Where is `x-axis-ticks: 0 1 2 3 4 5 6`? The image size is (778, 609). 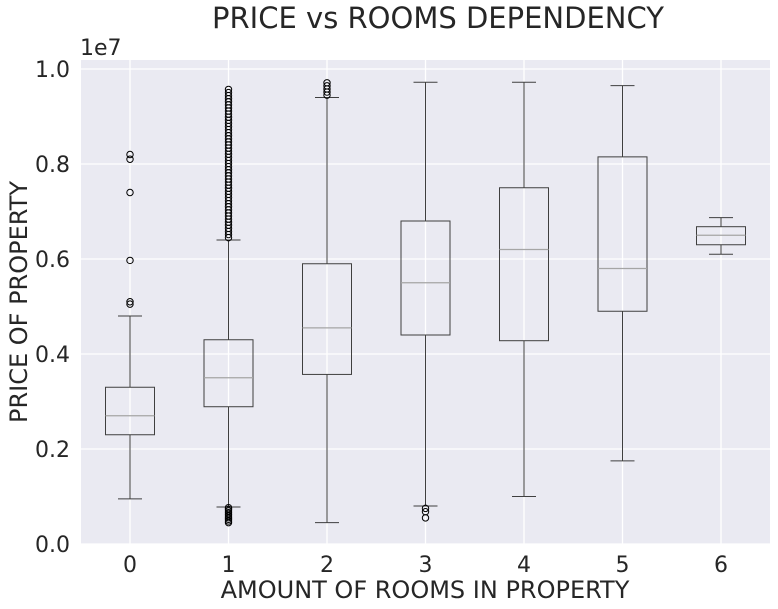 x-axis-ticks: 0 1 2 3 4 5 6 is located at coordinates (425, 565).